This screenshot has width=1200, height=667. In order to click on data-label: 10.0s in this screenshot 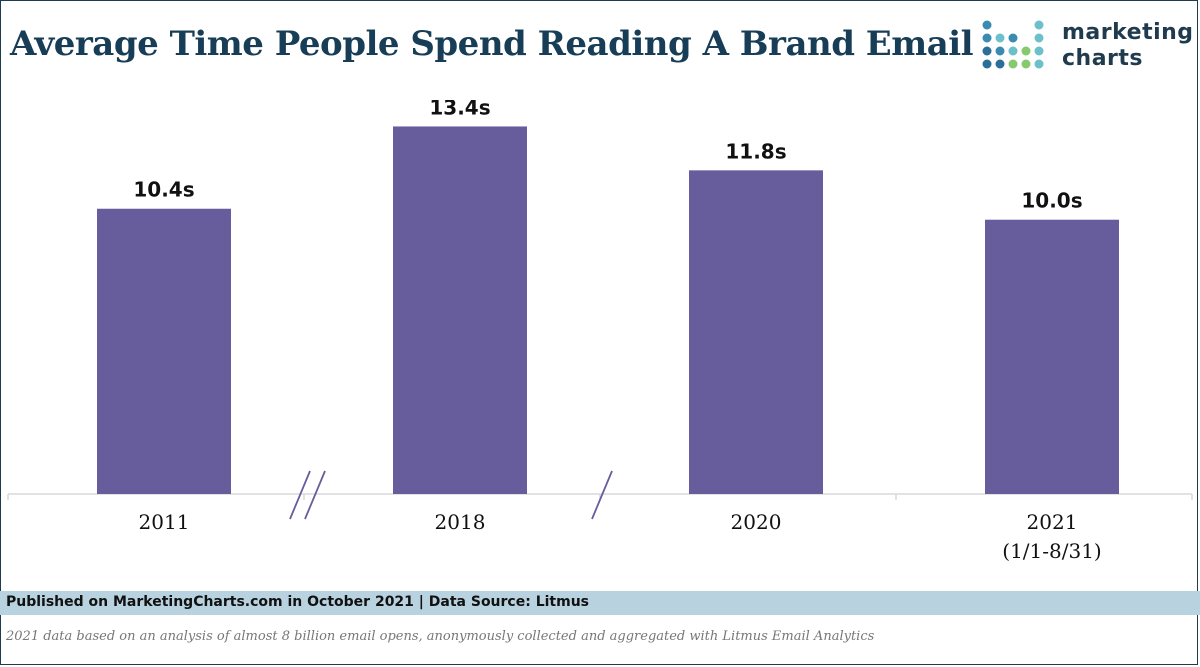, I will do `click(1051, 201)`.